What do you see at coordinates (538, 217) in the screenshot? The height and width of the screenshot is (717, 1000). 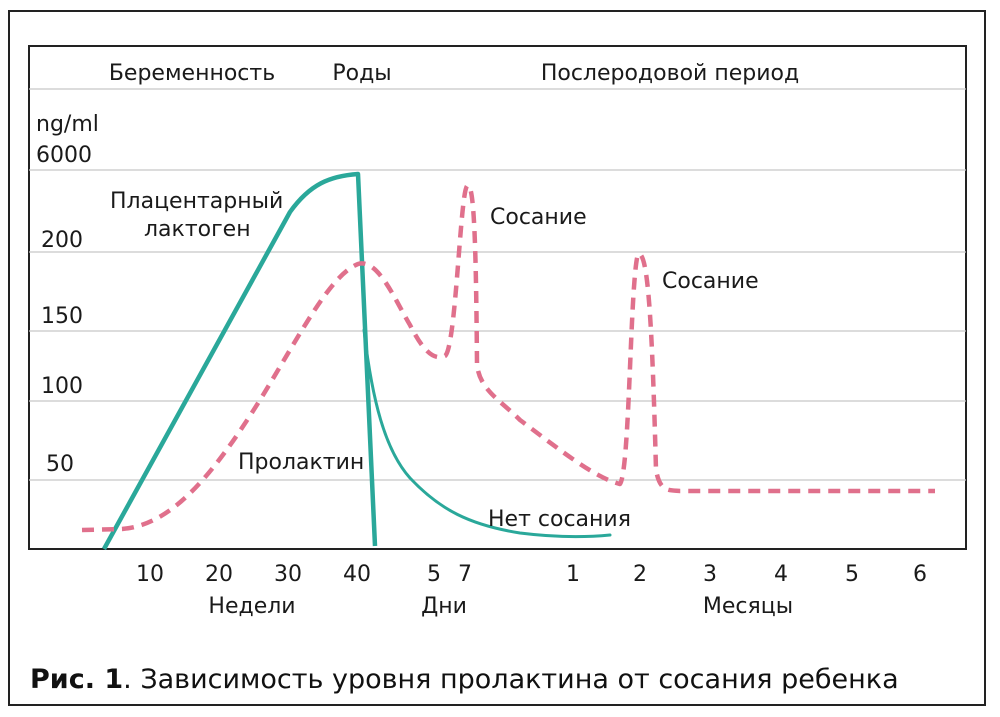 I see `annotation-suckling-1: Сосание` at bounding box center [538, 217].